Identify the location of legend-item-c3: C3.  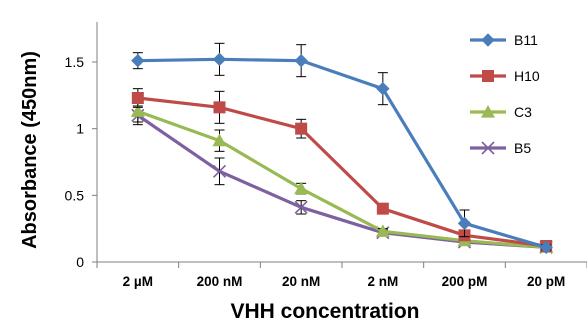
(501, 112).